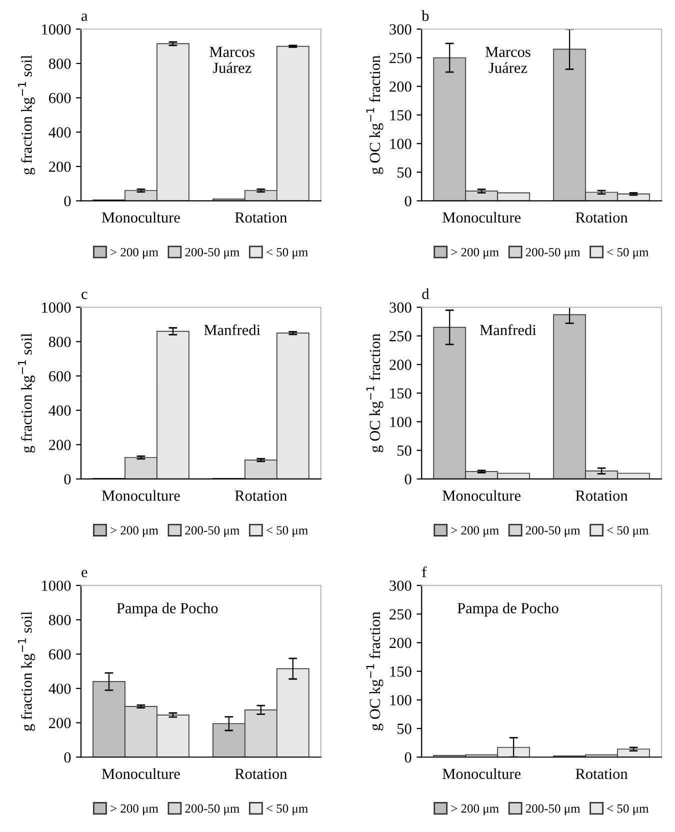 The height and width of the screenshot is (832, 675). I want to click on chart-title: f, so click(424, 572).